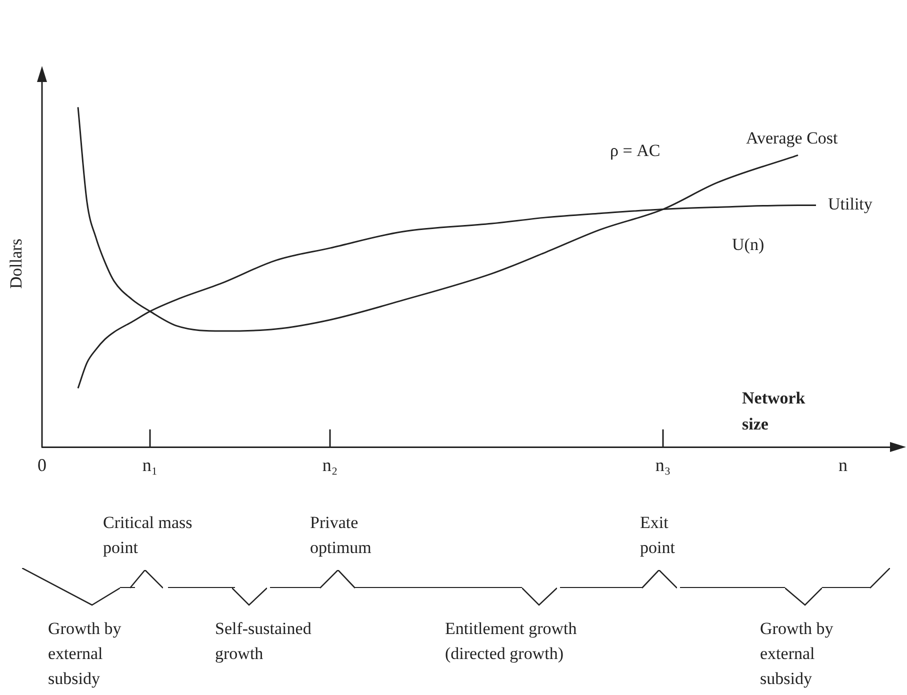 This screenshot has height=695, width=907. I want to click on annotation: ρ = AC, so click(636, 151).